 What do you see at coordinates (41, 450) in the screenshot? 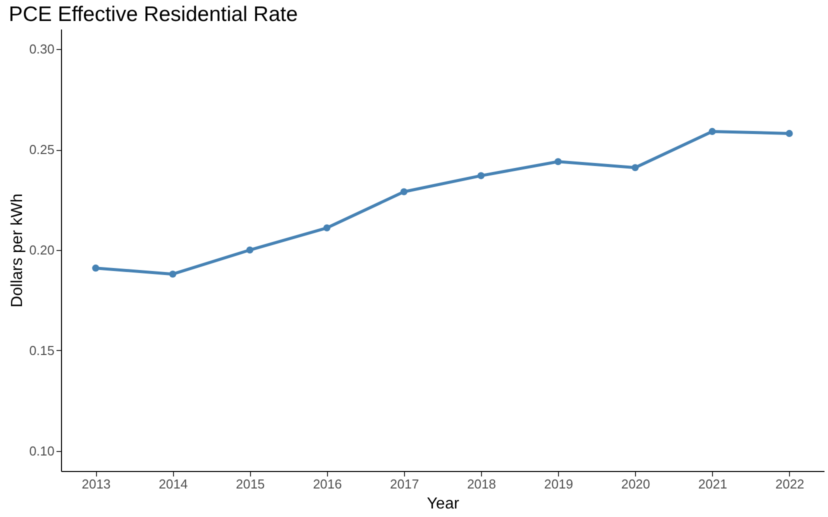
I see `y-tick-label: 0.10` at bounding box center [41, 450].